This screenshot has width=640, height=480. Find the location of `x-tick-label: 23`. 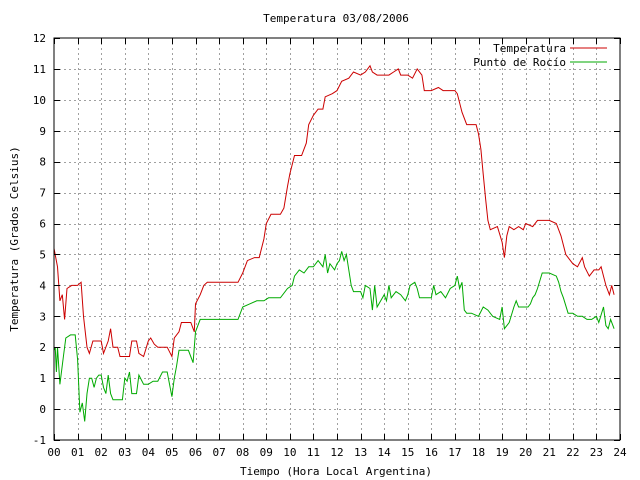

x-tick-label: 23 is located at coordinates (596, 452).